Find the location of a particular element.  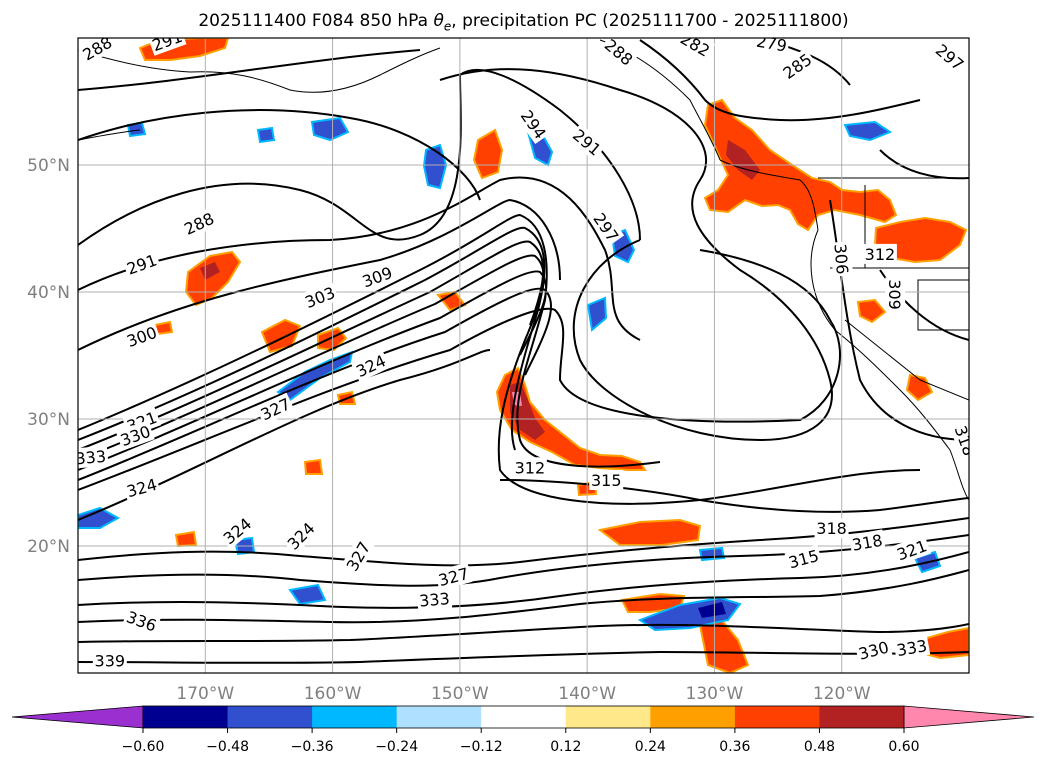

coastline-west-us is located at coordinates (889, 365).